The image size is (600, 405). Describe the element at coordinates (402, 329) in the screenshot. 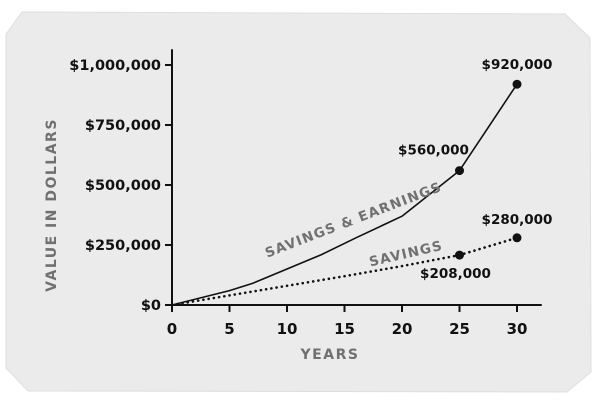

I see `x-tick-label: 20` at that location.